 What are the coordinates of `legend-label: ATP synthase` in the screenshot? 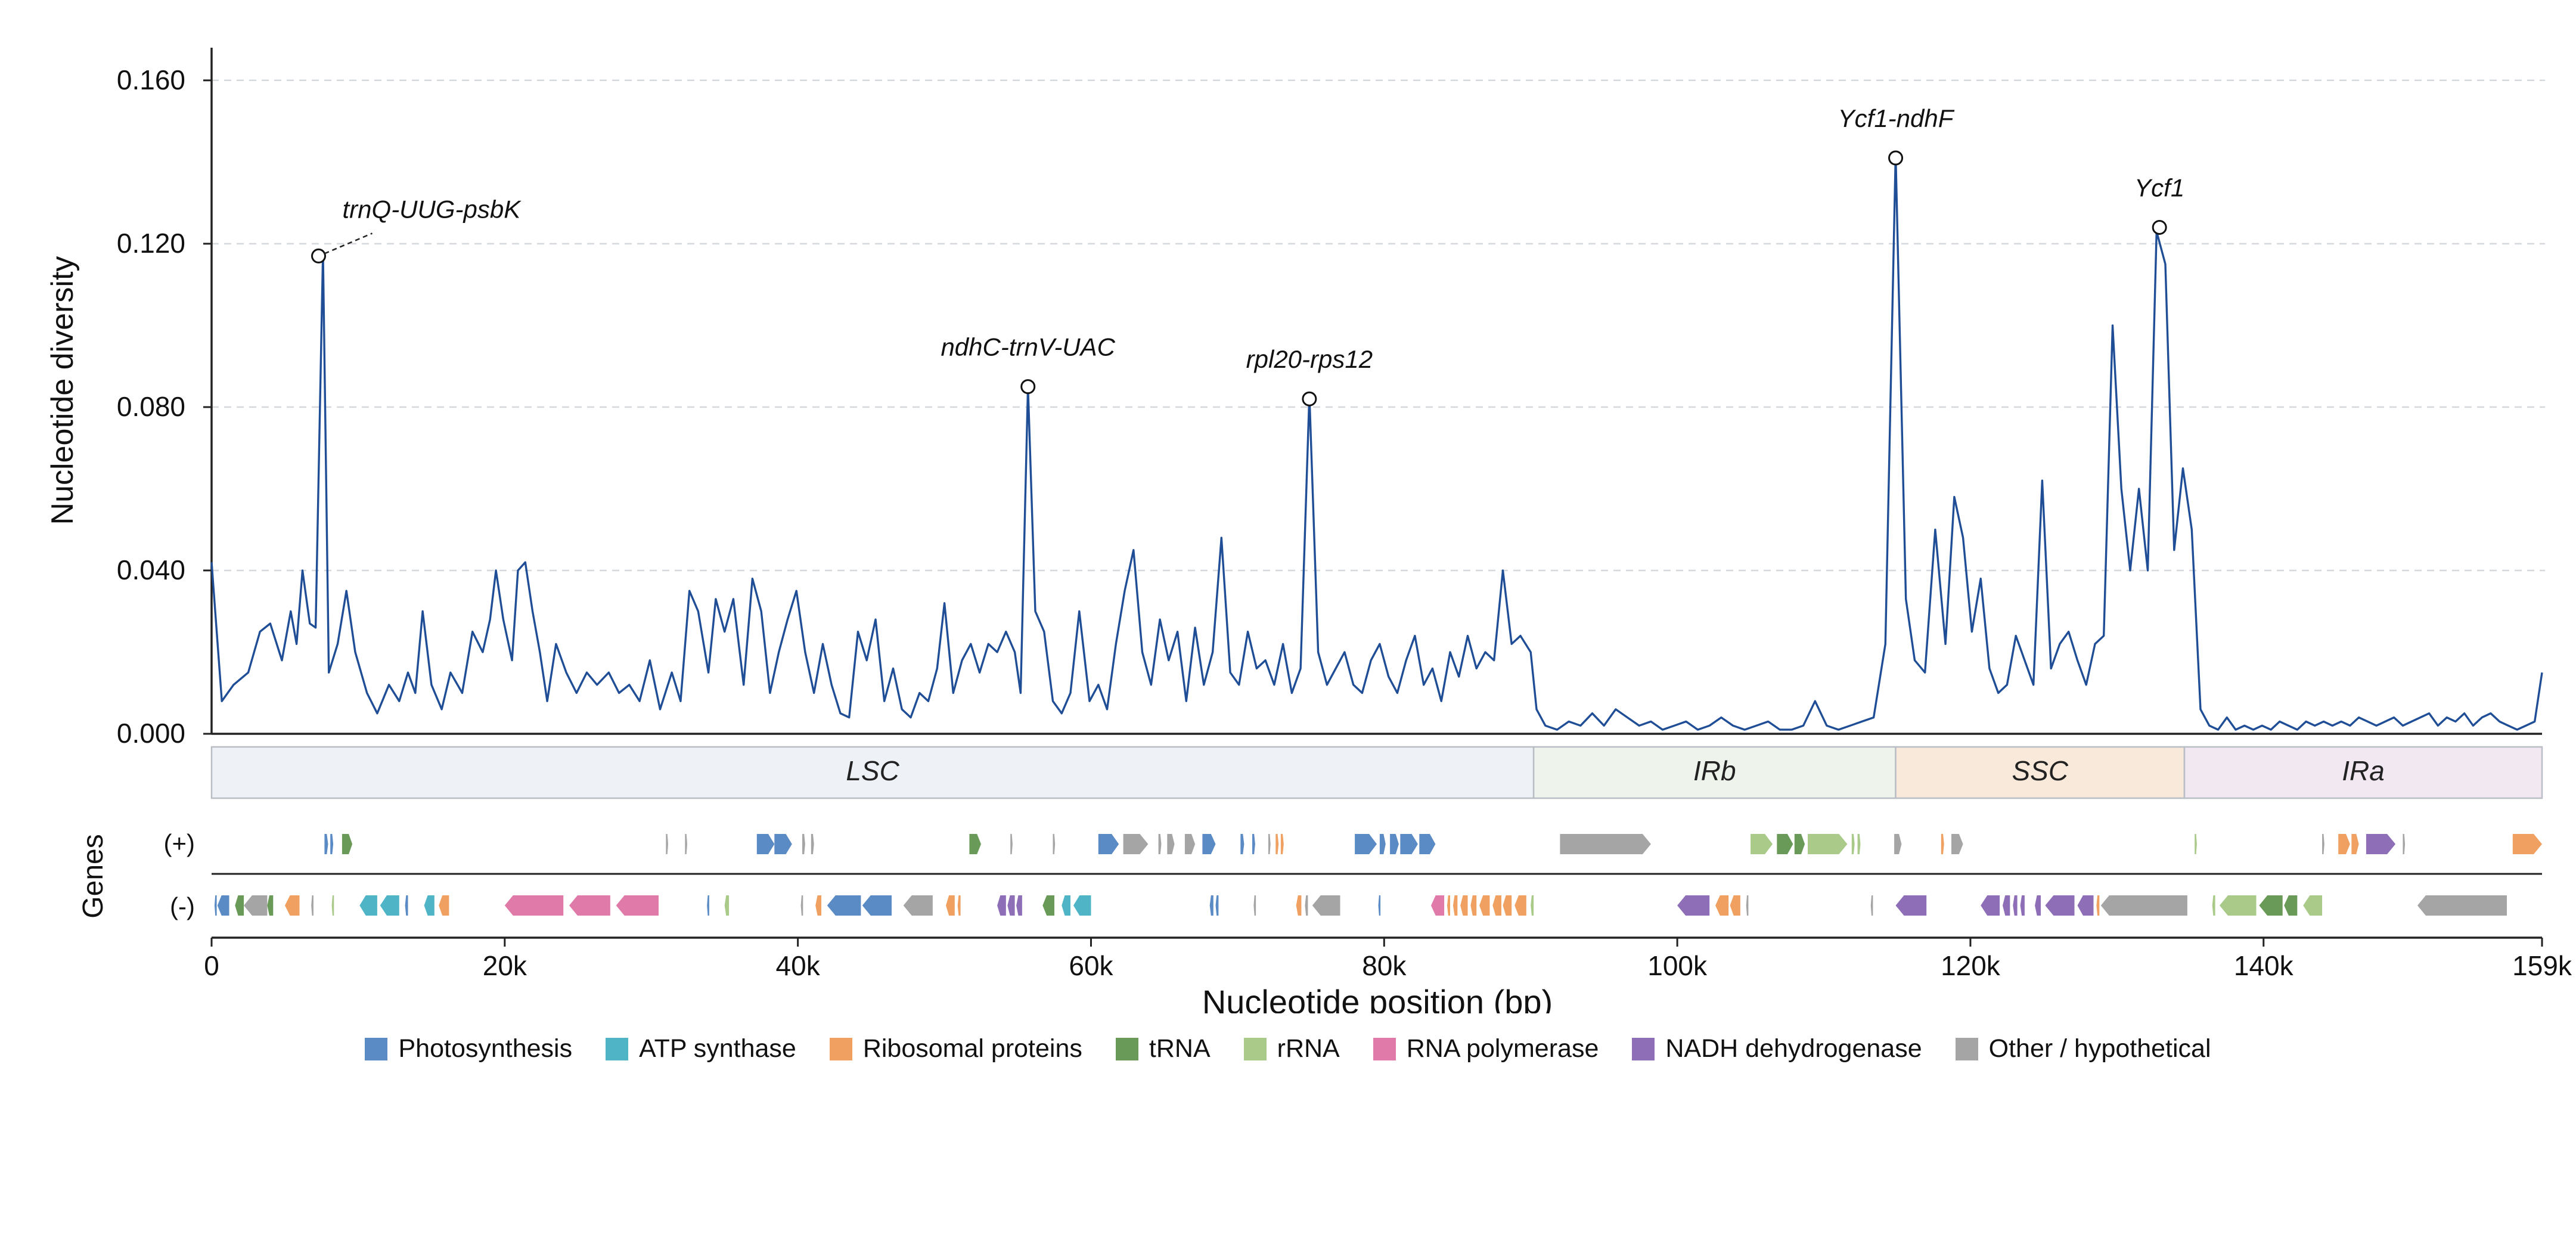 It's located at (718, 1048).